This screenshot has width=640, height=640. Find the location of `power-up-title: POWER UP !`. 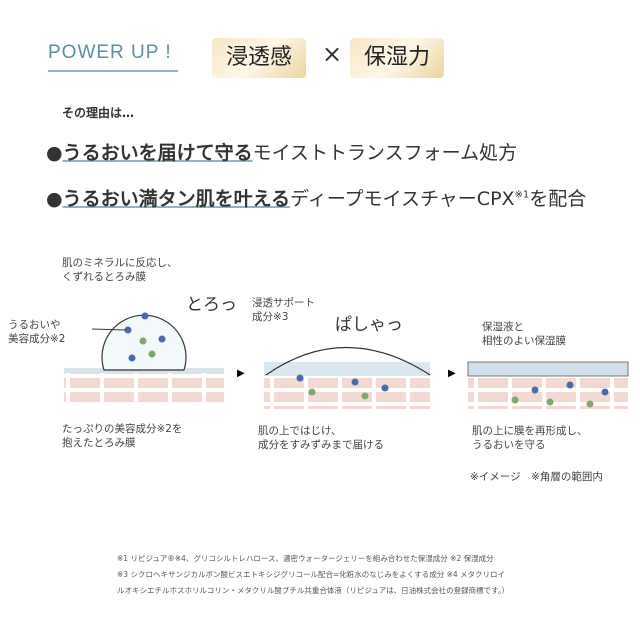

power-up-title: POWER UP ! is located at coordinates (110, 52).